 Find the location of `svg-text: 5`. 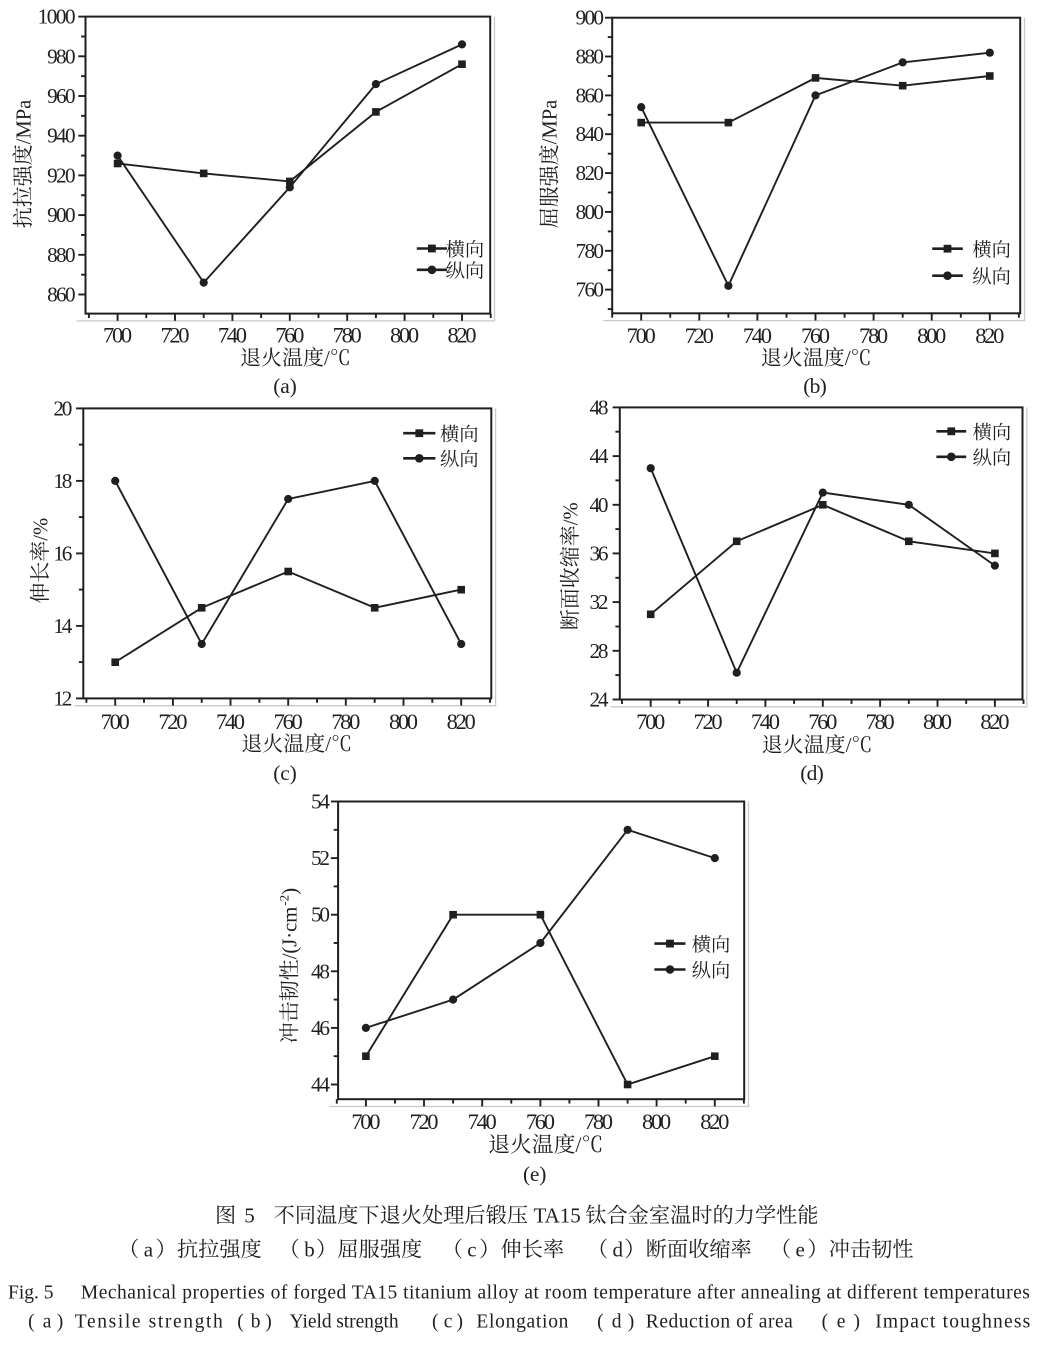

svg-text: 5 is located at coordinates (249, 1216).